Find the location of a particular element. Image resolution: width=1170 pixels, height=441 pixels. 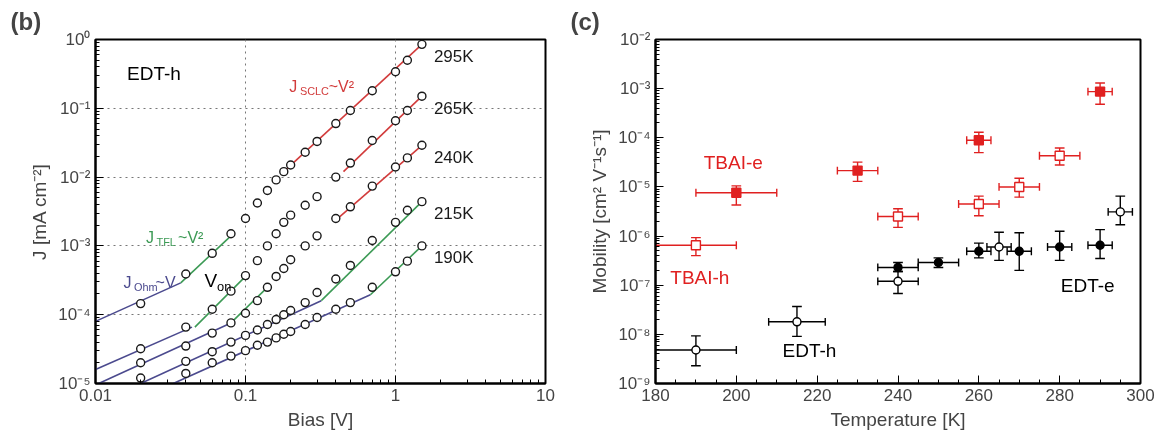

x-tick-label: 260 is located at coordinates (979, 395).